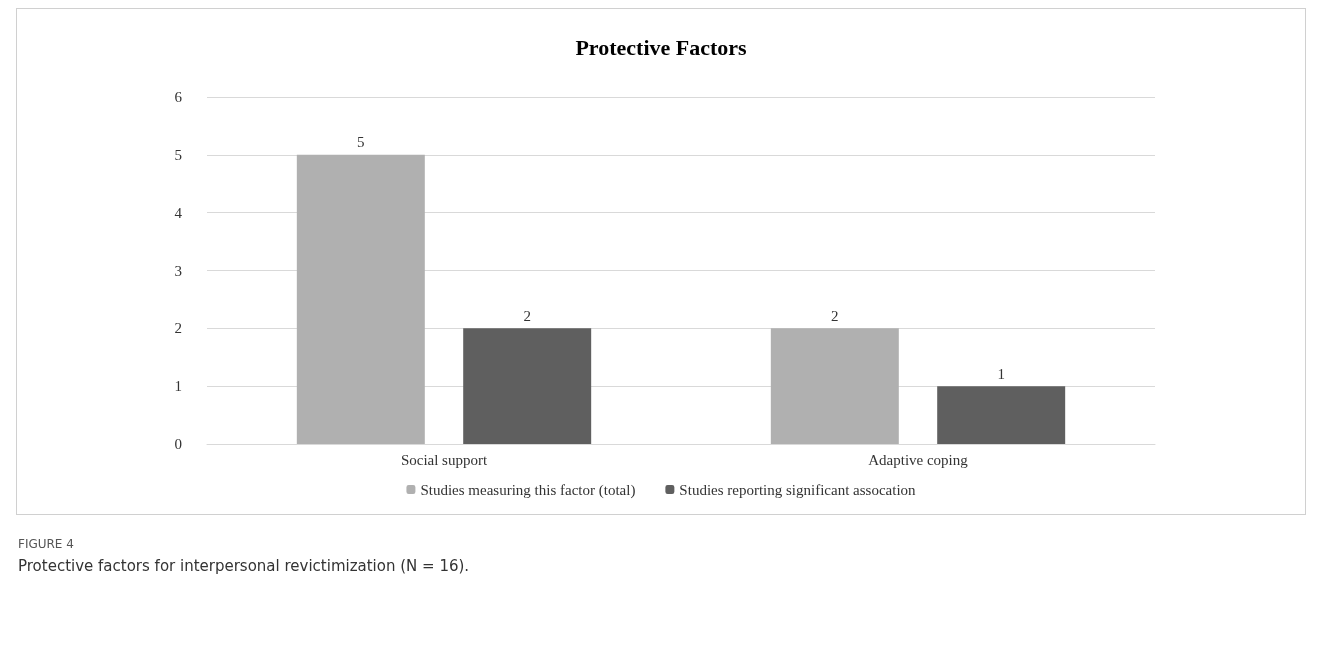 The height and width of the screenshot is (668, 1322). What do you see at coordinates (178, 328) in the screenshot?
I see `y-tick-label: 2` at bounding box center [178, 328].